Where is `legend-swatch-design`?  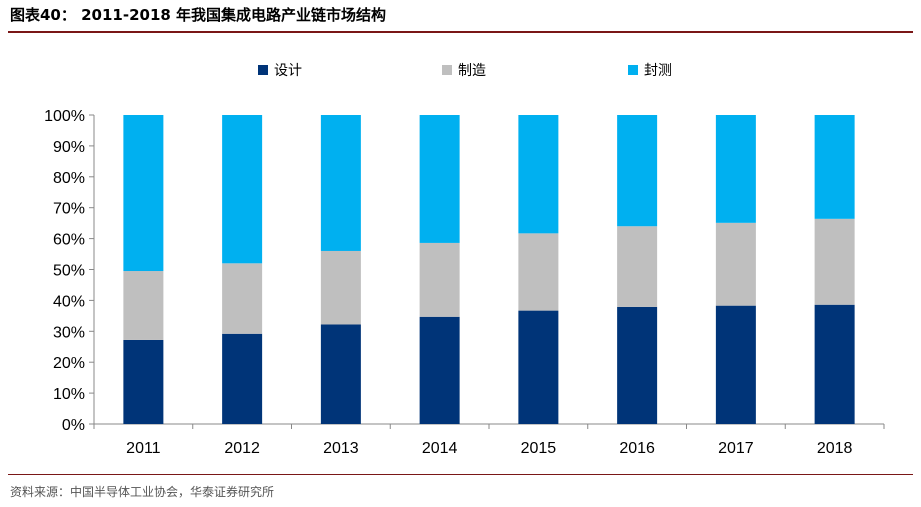 legend-swatch-design is located at coordinates (263, 70).